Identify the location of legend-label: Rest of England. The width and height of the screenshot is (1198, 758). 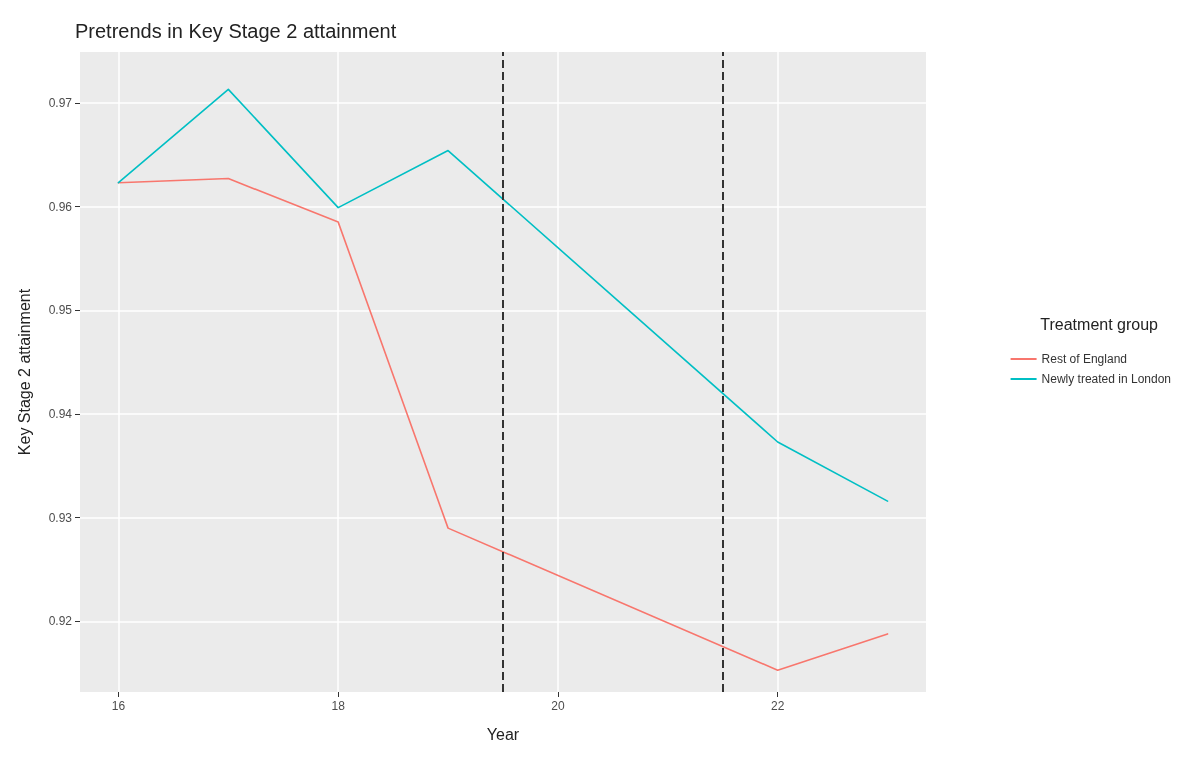
(1084, 359).